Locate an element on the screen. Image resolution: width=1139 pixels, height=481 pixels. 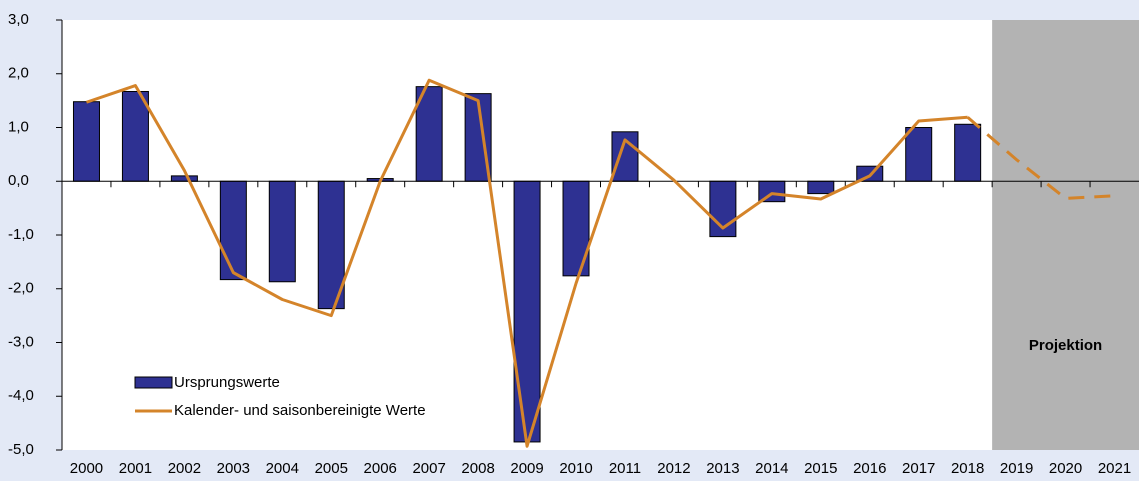
y-tick-label: 1,0 is located at coordinates (18, 126).